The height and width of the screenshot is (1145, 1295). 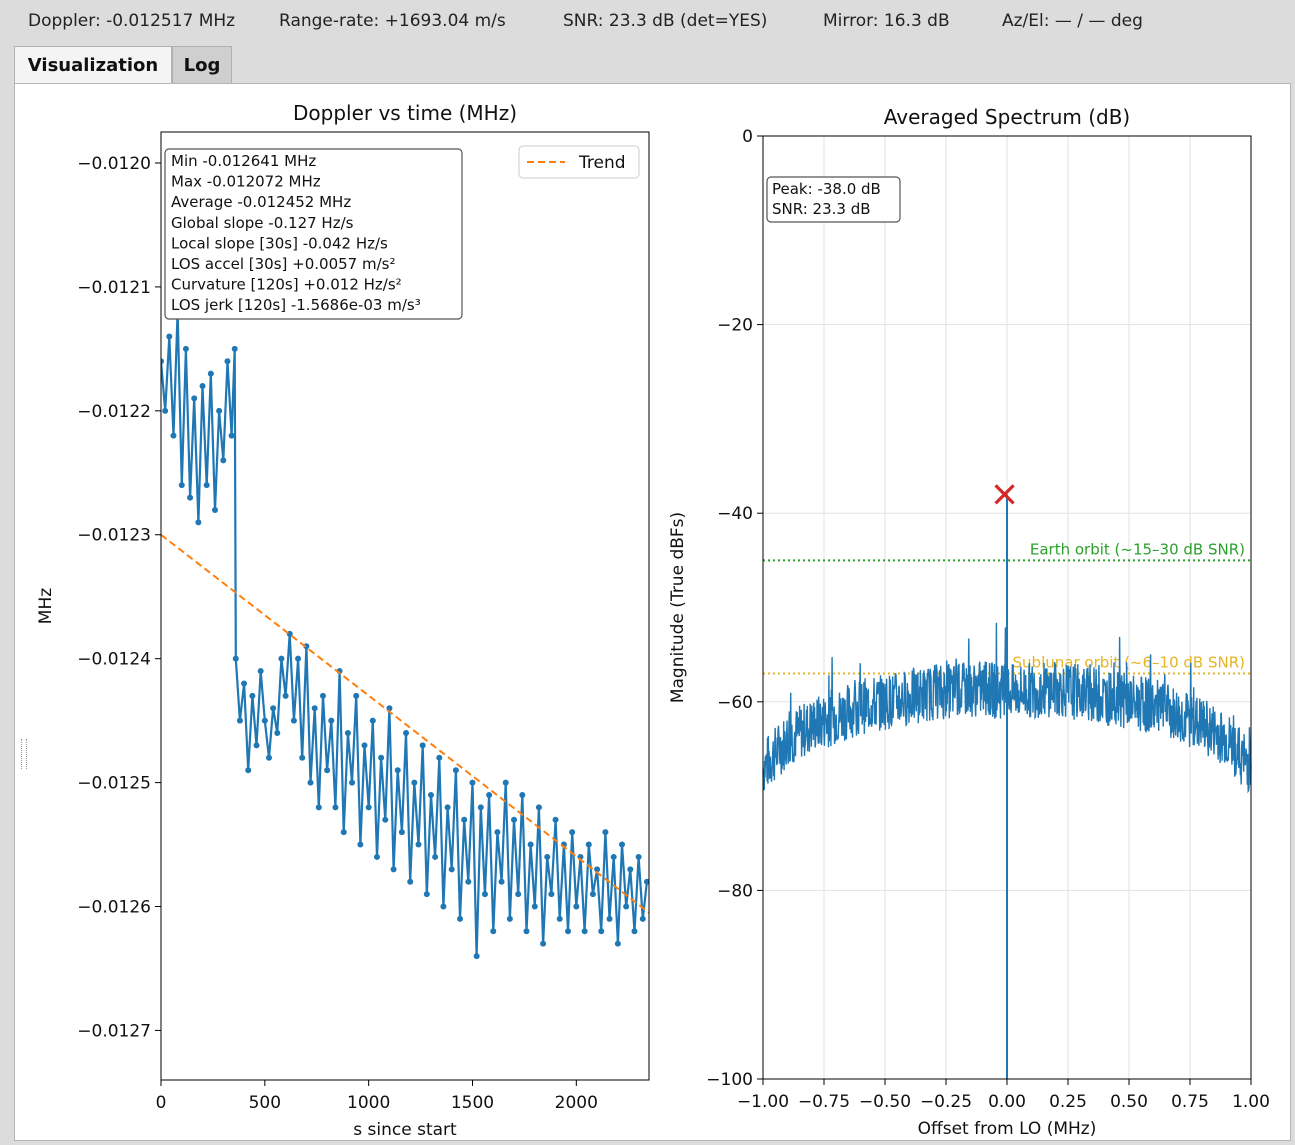 I want to click on spectrum-xtick-label: 0.00, so click(x=1007, y=1102).